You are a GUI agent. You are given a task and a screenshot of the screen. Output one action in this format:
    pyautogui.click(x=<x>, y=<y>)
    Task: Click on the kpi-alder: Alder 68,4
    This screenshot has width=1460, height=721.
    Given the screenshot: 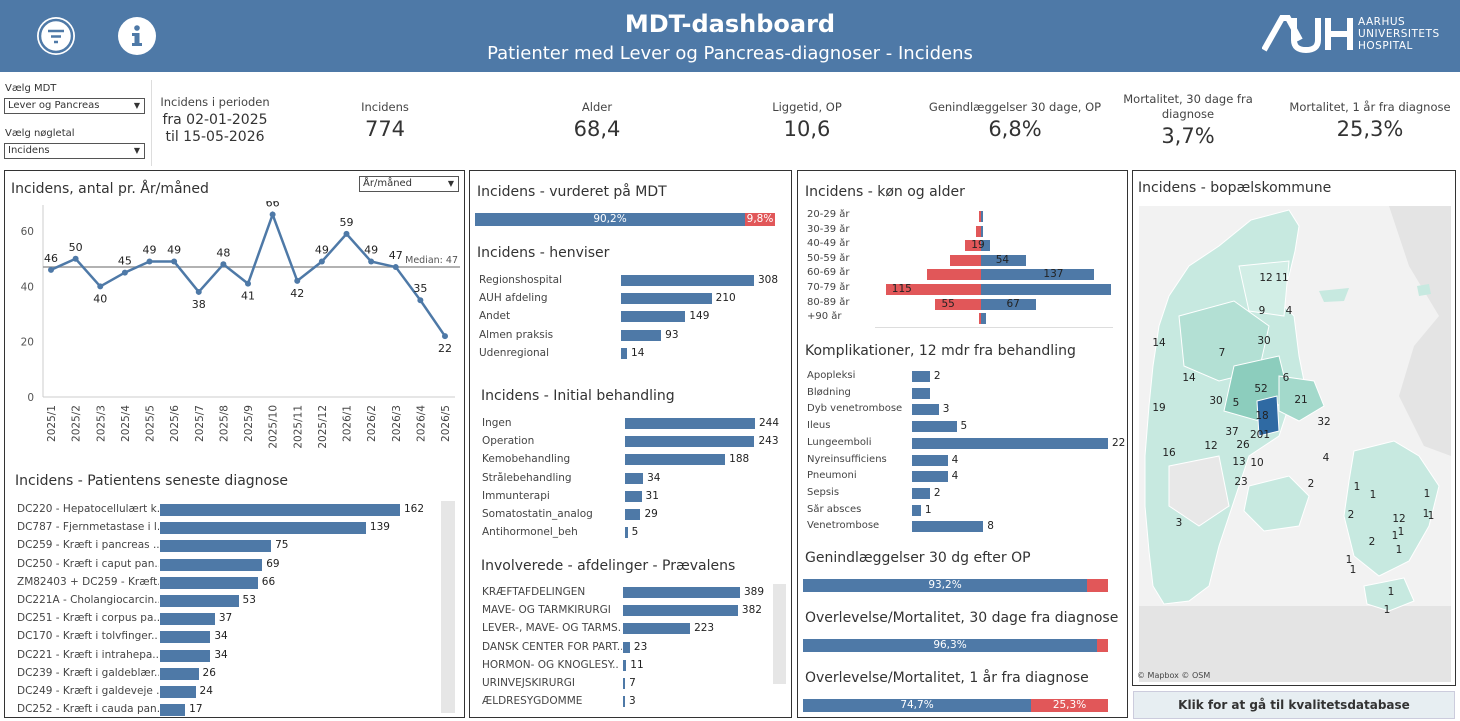 What is the action you would take?
    pyautogui.click(x=597, y=120)
    